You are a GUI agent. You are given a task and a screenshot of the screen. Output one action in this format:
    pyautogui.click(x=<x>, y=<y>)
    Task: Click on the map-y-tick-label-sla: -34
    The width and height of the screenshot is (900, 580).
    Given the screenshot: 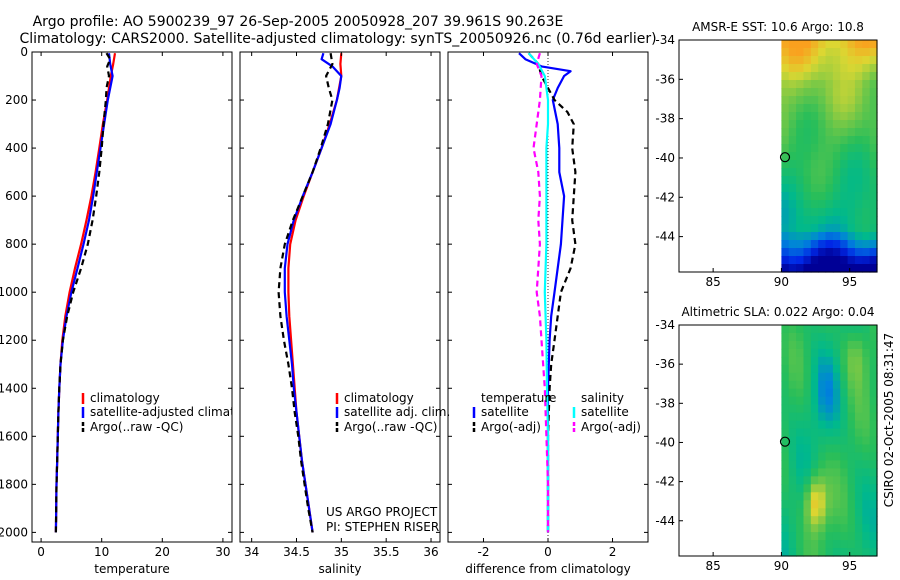 What is the action you would take?
    pyautogui.click(x=665, y=325)
    